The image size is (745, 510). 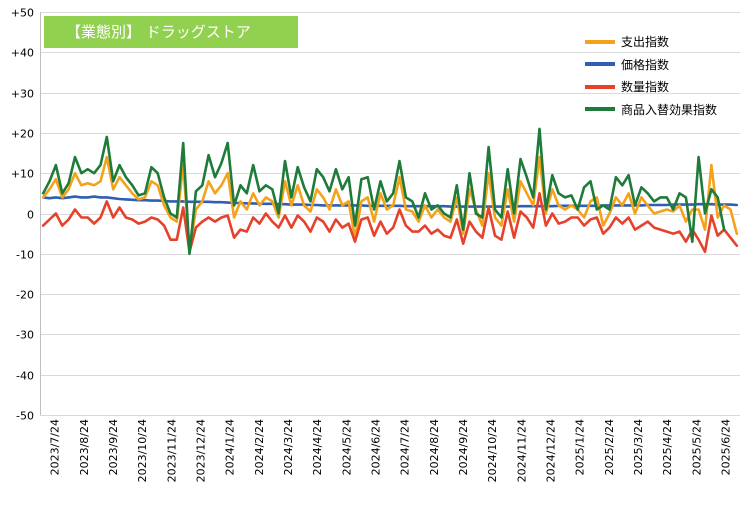 What do you see at coordinates (375, 447) in the screenshot?
I see `x-tick-label: 2024/6/24` at bounding box center [375, 447].